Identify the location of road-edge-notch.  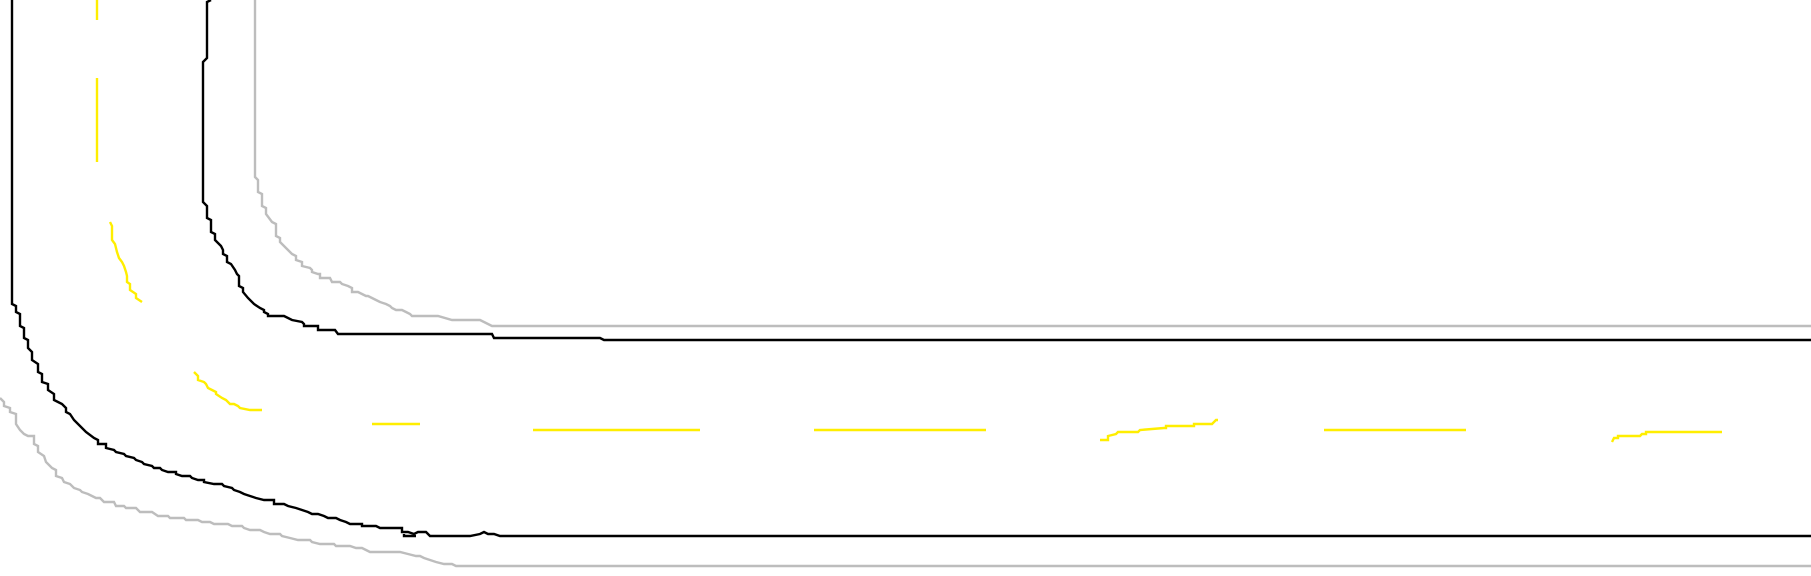
(409, 536).